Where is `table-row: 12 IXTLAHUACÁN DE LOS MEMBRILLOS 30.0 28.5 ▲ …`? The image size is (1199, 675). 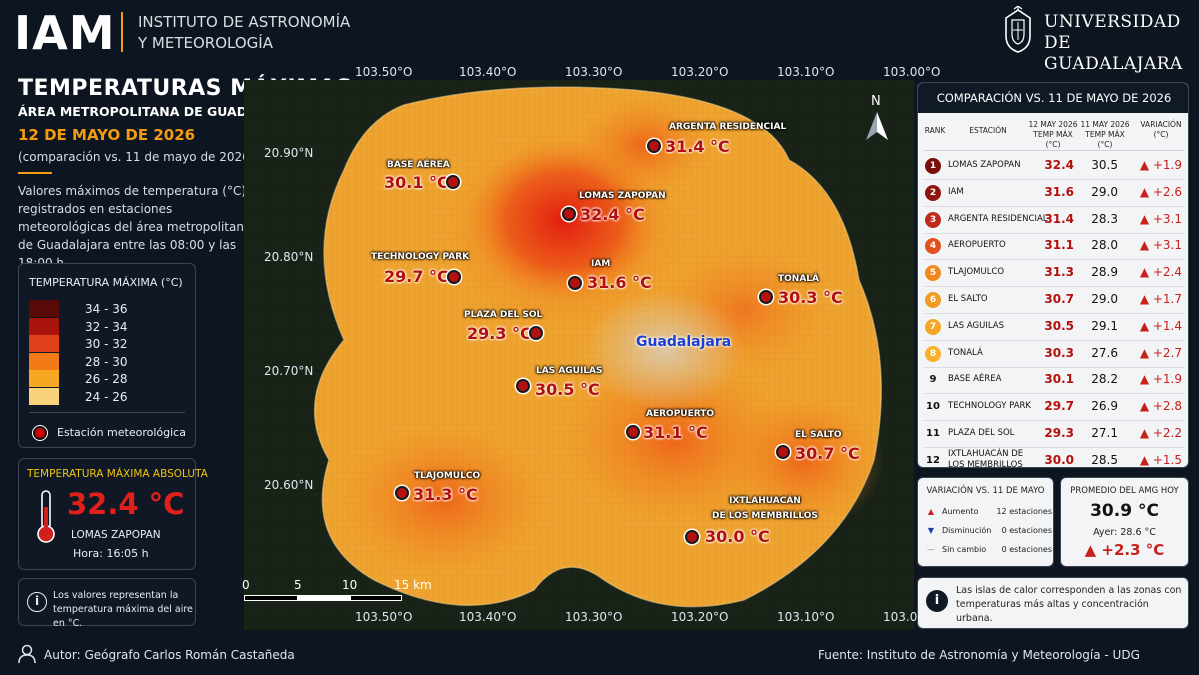
table-row: 12 IXTLAHUACÁN DE LOS MEMBRILLOS 30.0 28.5 ▲ … is located at coordinates (1053, 458).